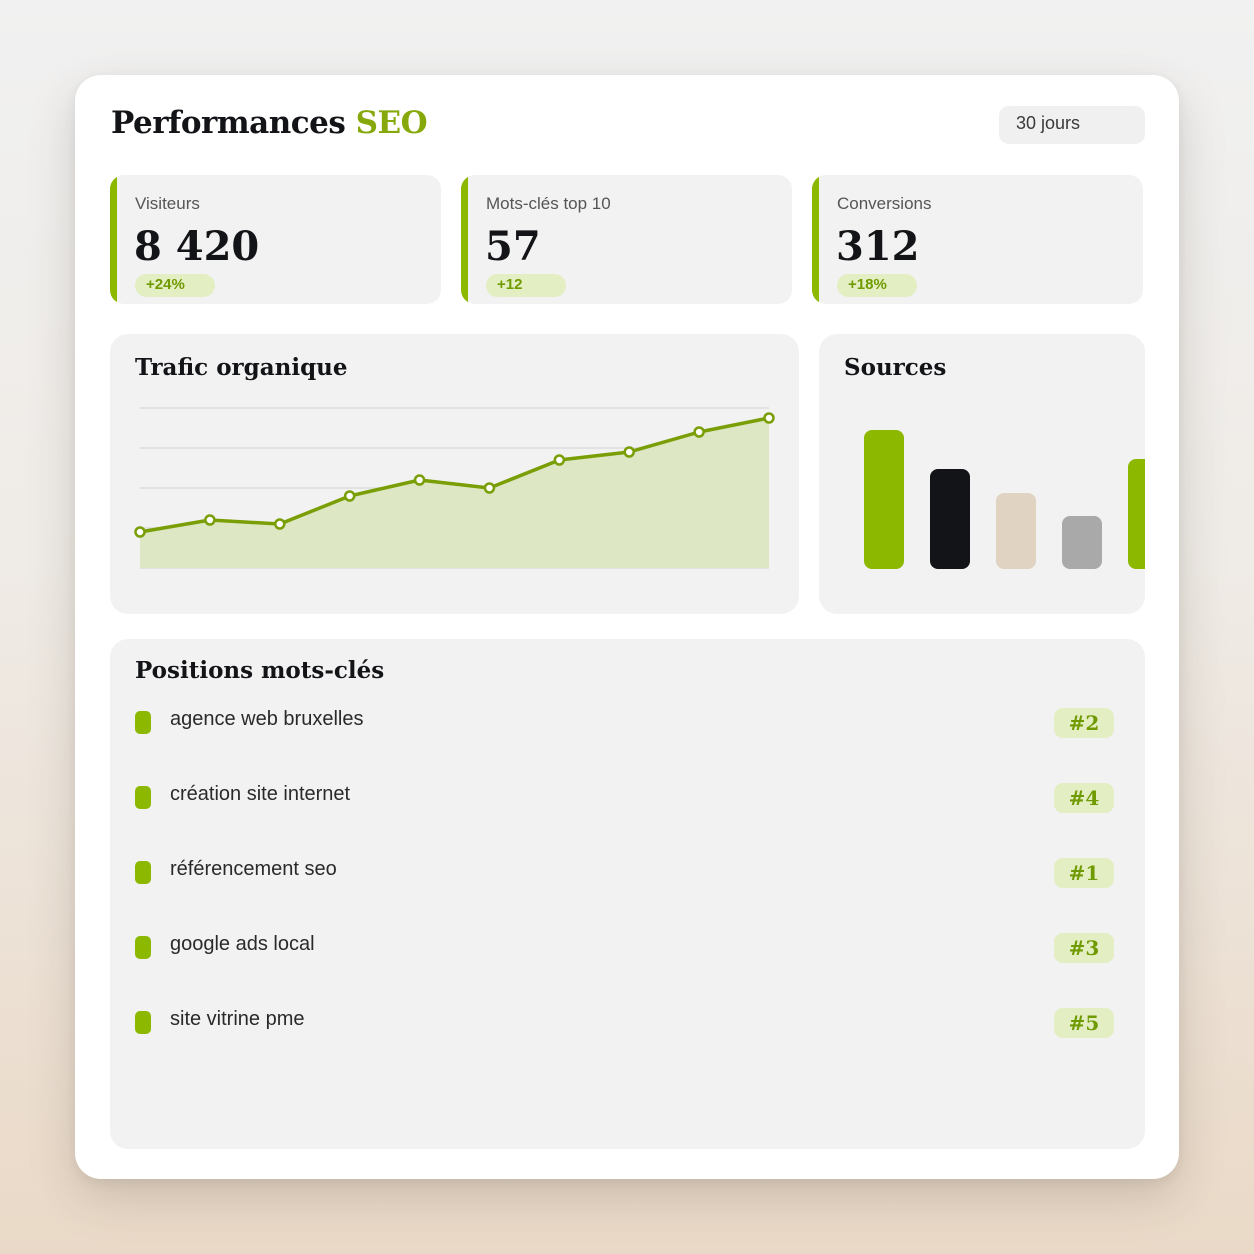  I want to click on sources-title: Sources, so click(895, 367).